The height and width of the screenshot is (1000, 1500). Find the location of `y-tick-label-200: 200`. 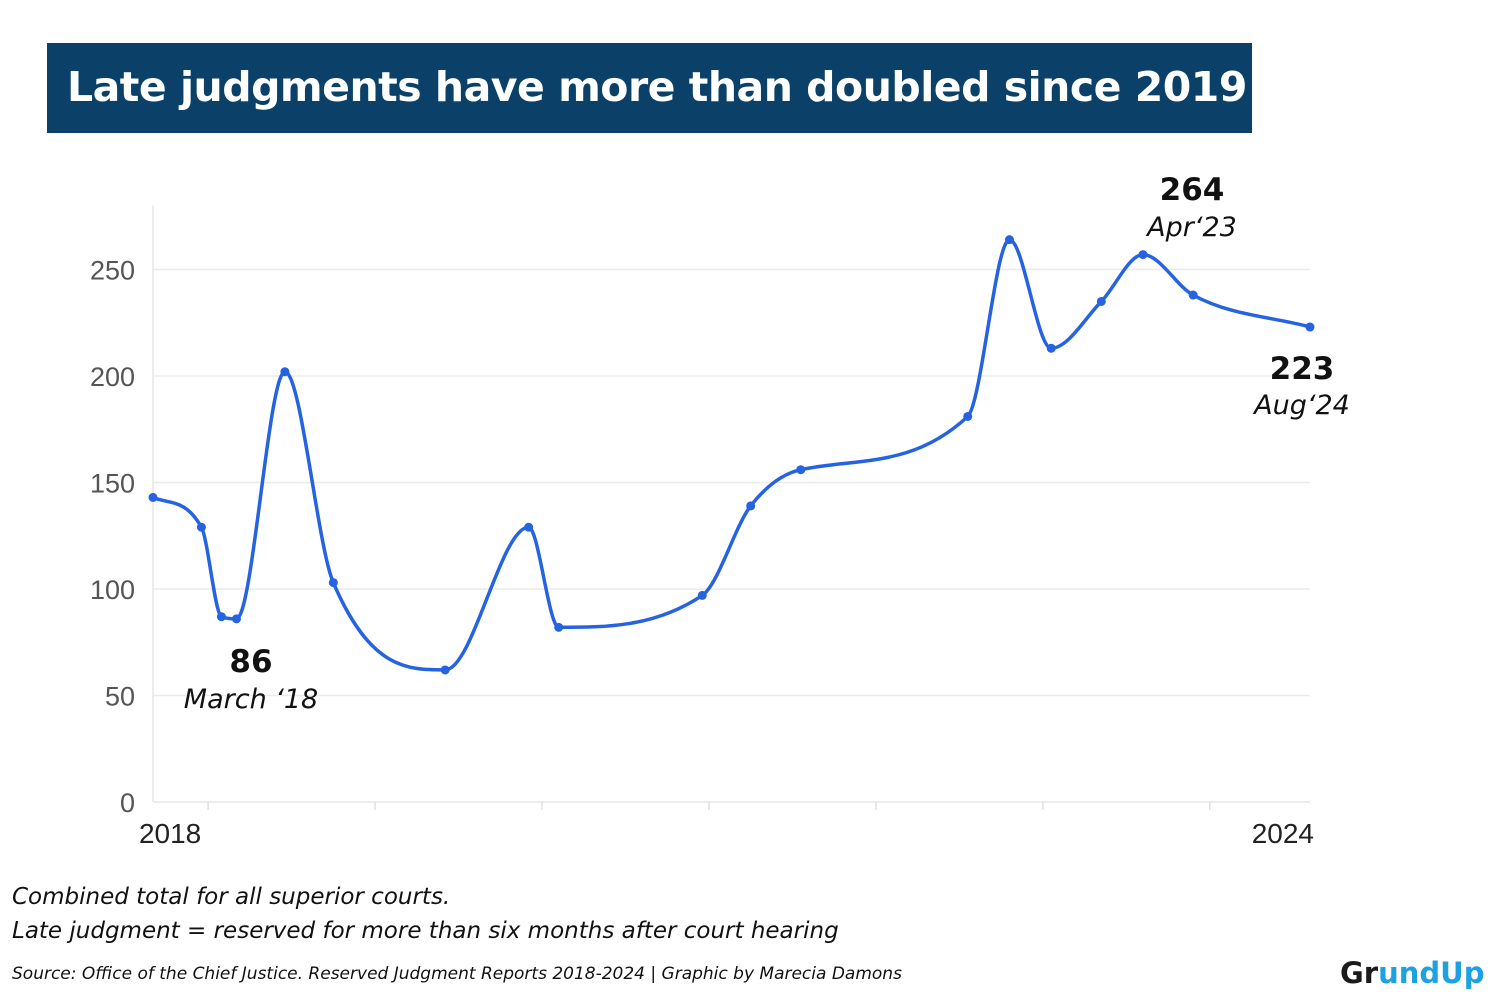

y-tick-label-200: 200 is located at coordinates (112, 377).